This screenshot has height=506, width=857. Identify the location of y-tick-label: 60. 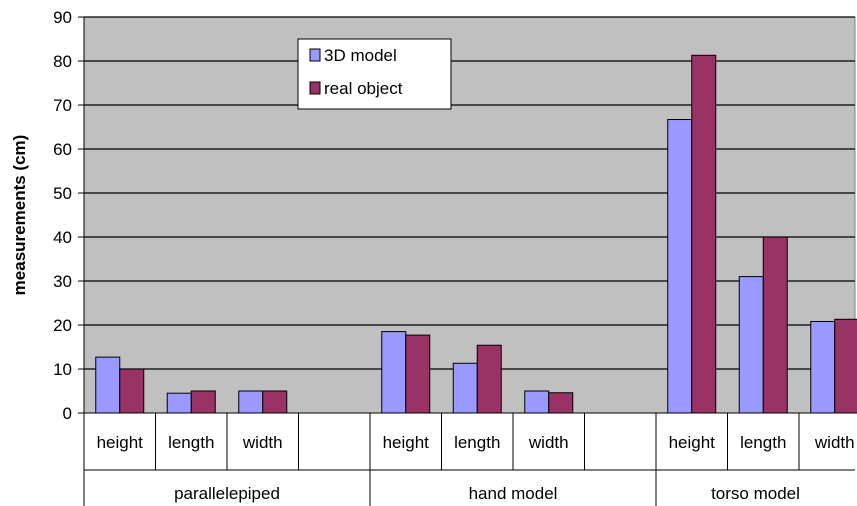
(62, 149).